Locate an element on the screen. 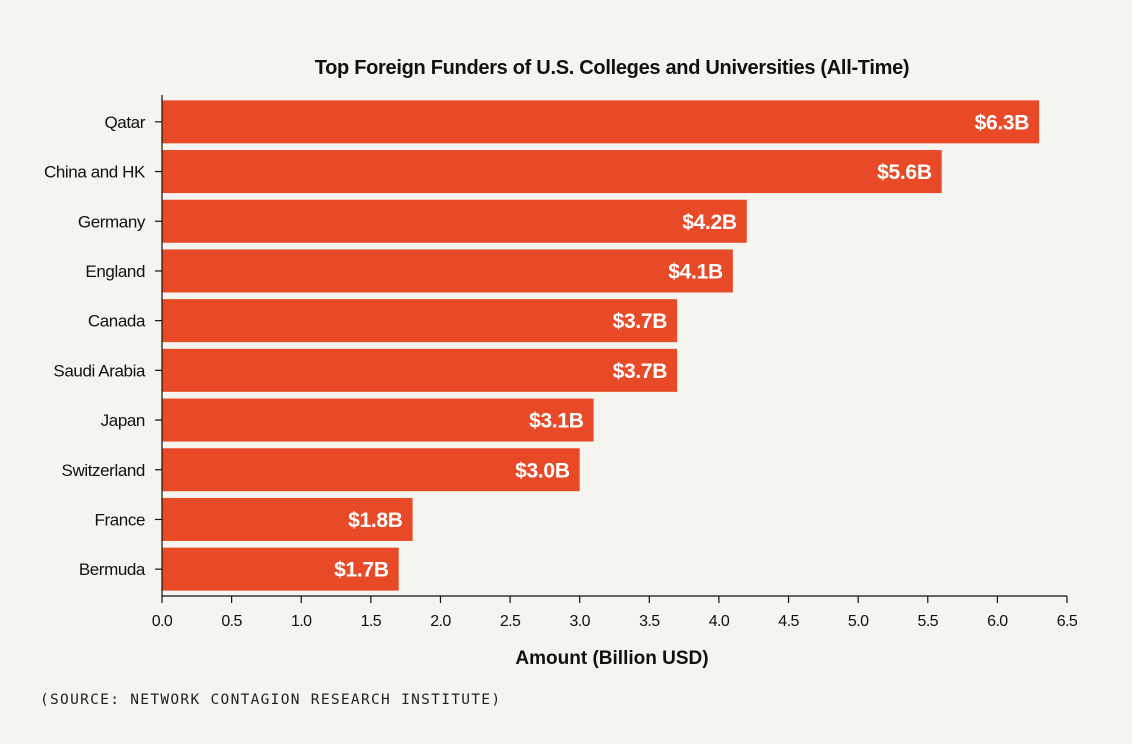  x-tick-label-9: 4.5 is located at coordinates (788, 621).